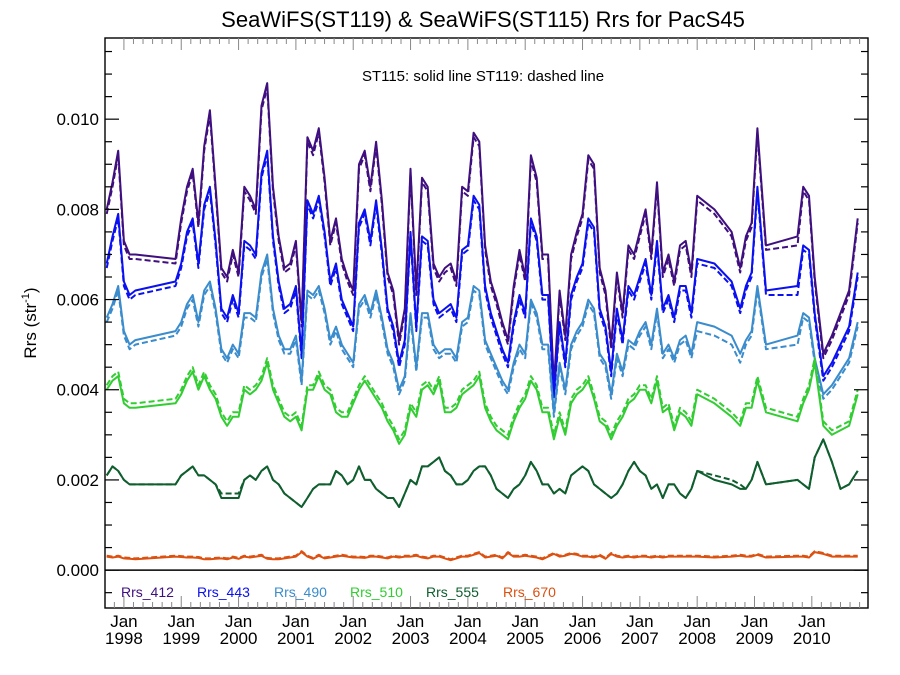  I want to click on x-tick-label: Jan 2007, so click(640, 630).